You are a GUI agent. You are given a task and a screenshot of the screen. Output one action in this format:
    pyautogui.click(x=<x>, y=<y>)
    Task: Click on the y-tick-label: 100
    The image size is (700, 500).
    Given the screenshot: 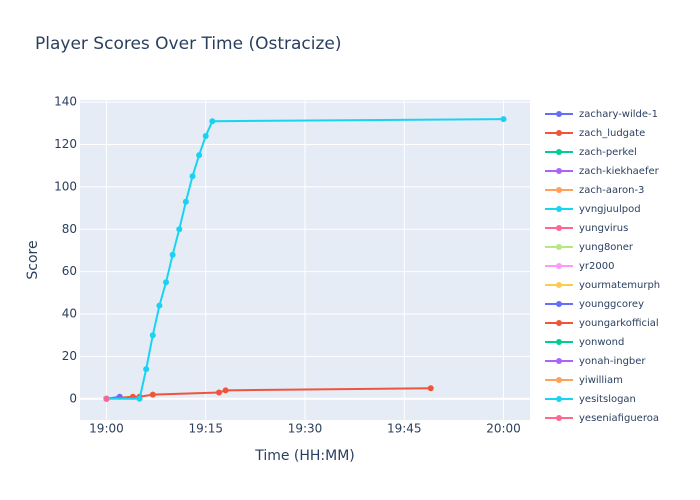 What is the action you would take?
    pyautogui.click(x=65, y=186)
    